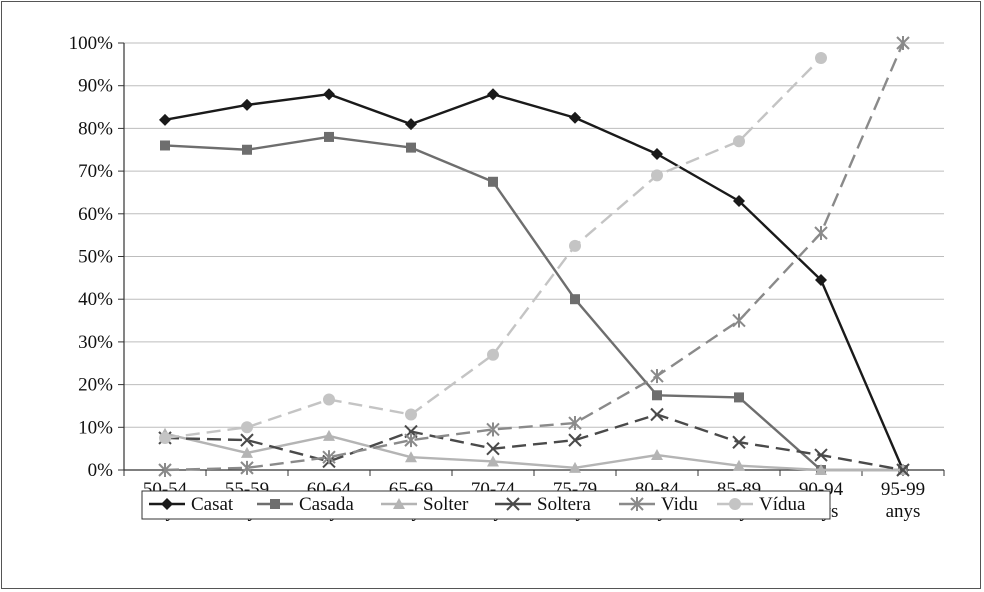  I want to click on y-tick-labels: 0% 10% 20% 30% 40% 50% 60% 70% 80% 90% 100%, so click(96, 257).